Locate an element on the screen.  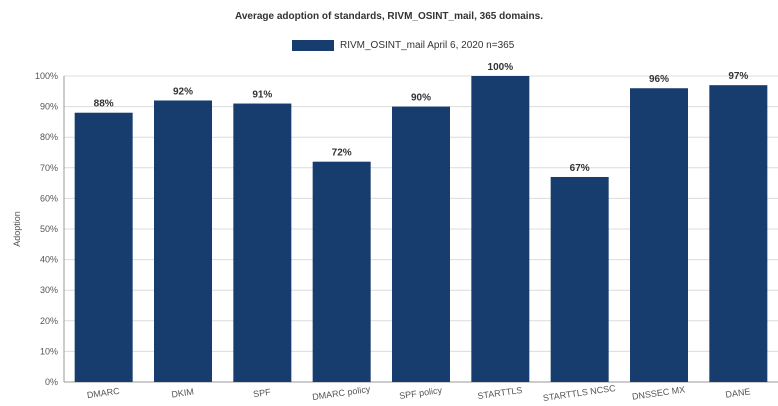
legend-swatch is located at coordinates (313, 45).